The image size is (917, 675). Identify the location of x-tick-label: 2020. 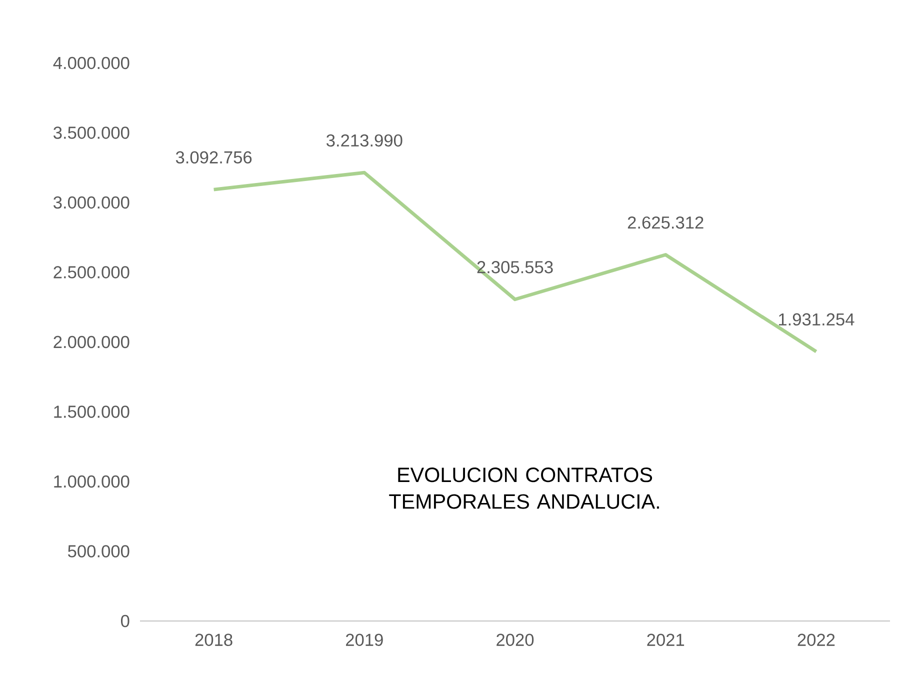
(515, 640).